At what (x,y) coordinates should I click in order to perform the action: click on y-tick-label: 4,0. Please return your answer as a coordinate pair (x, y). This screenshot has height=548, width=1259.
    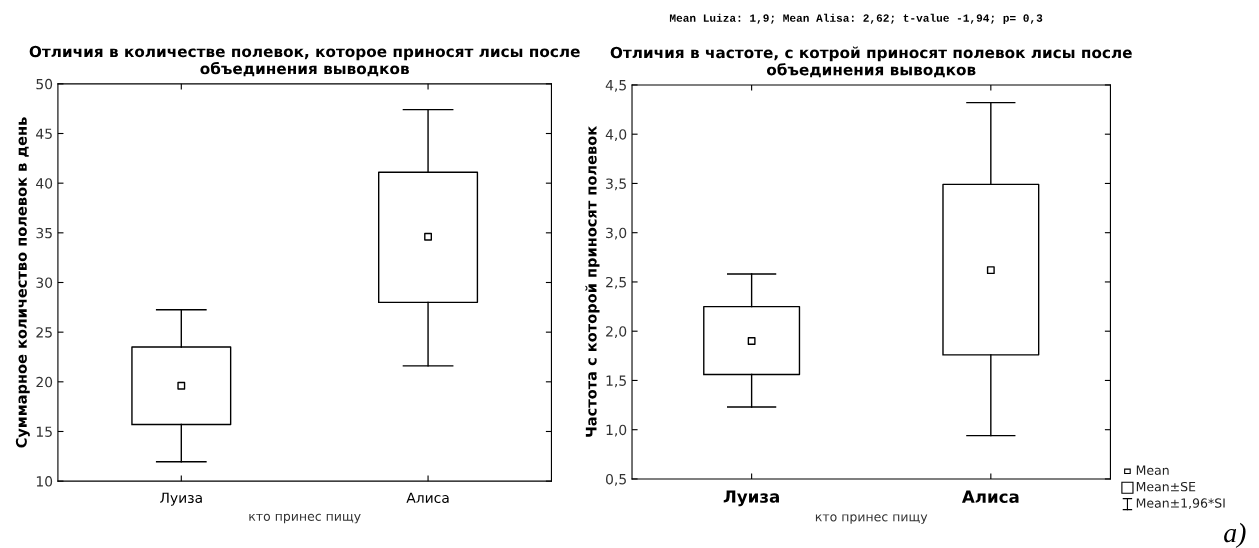
    Looking at the image, I should click on (616, 135).